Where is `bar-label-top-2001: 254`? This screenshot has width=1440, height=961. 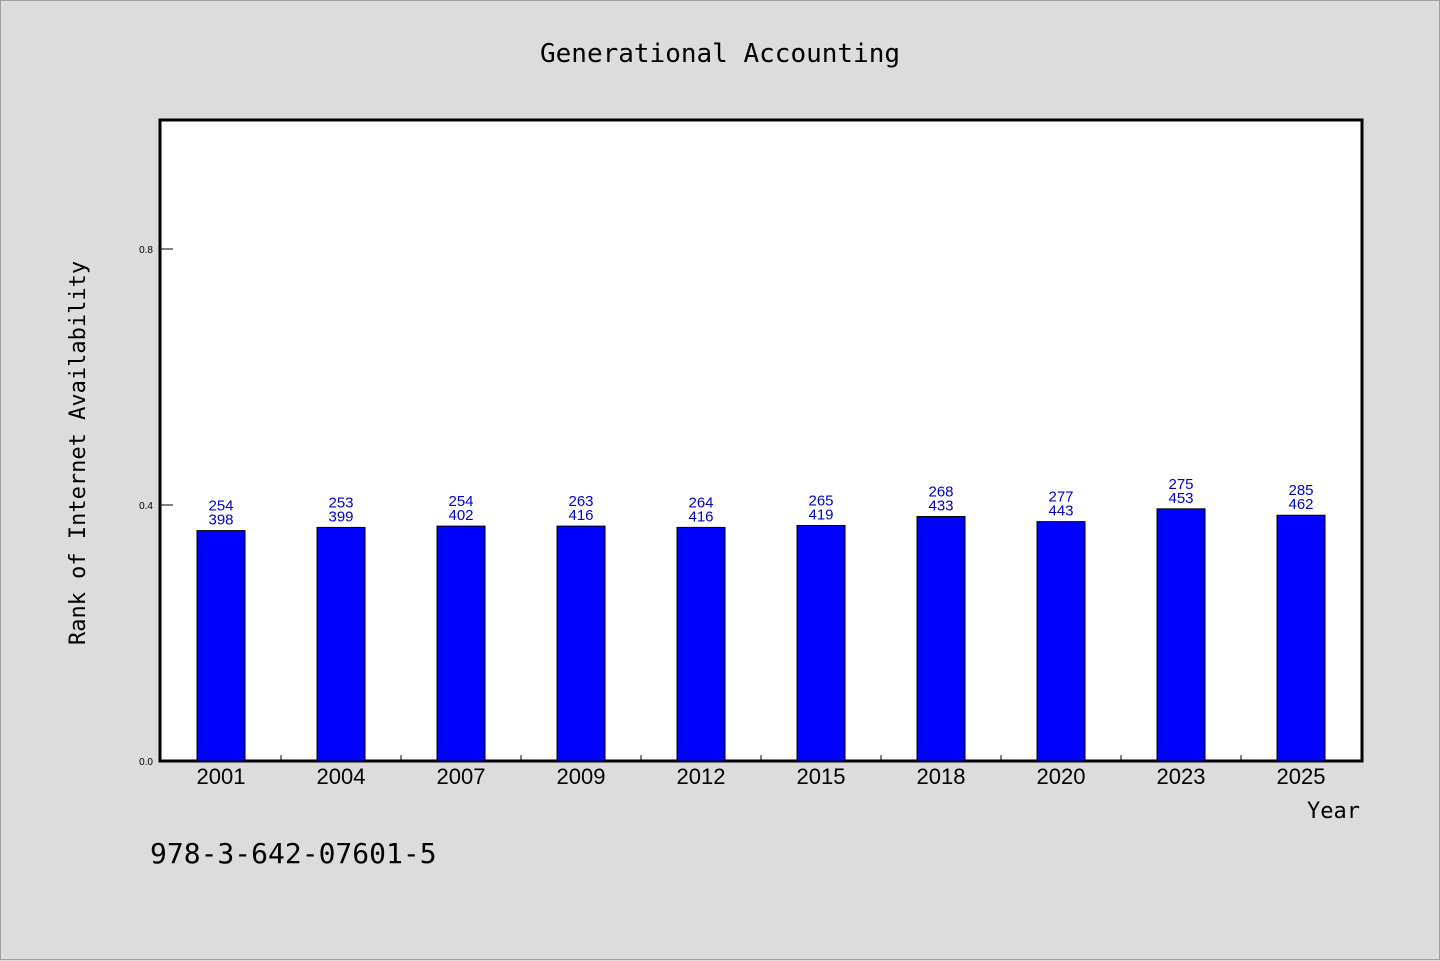 bar-label-top-2001: 254 is located at coordinates (220, 506).